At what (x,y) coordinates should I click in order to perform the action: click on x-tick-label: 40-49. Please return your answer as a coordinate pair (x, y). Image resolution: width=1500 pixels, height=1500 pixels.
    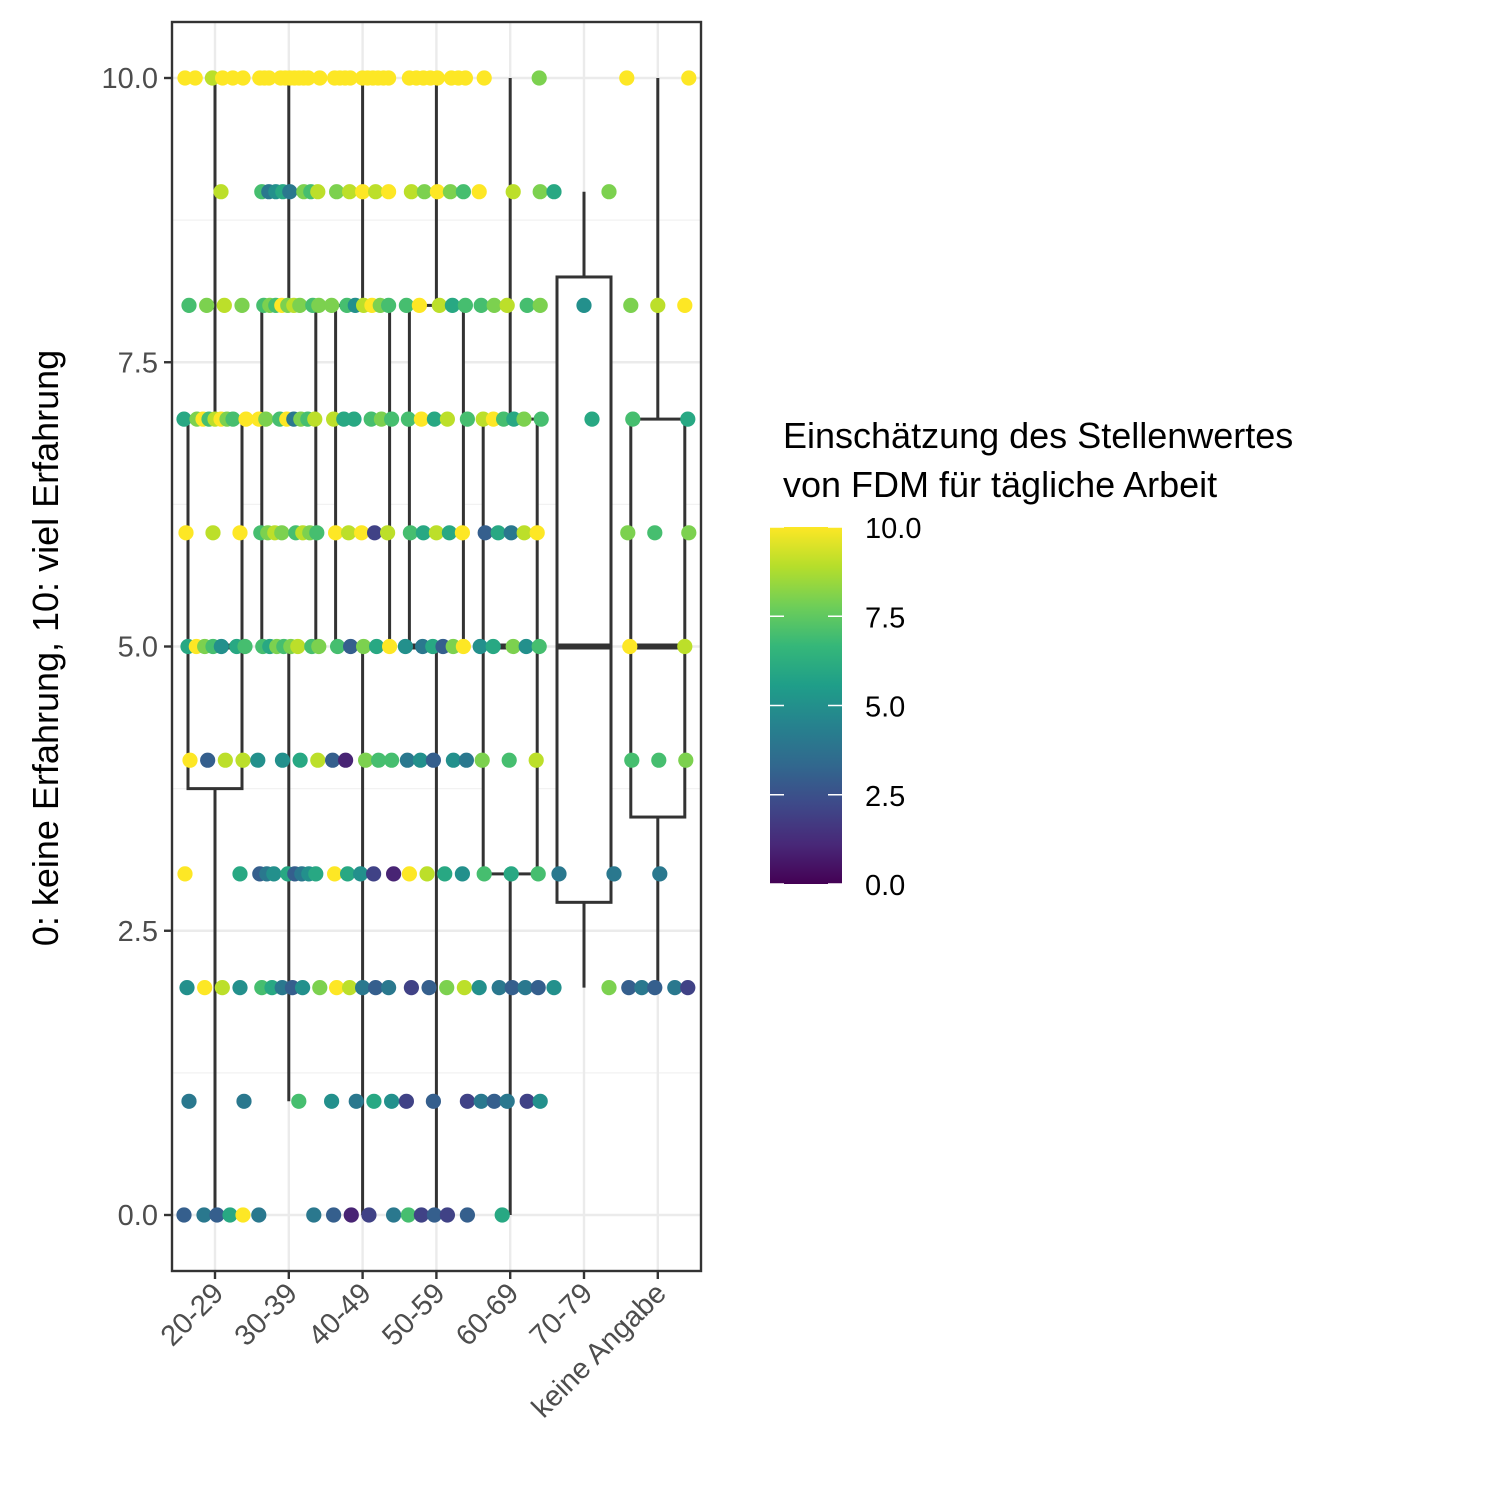
    Looking at the image, I should click on (339, 1314).